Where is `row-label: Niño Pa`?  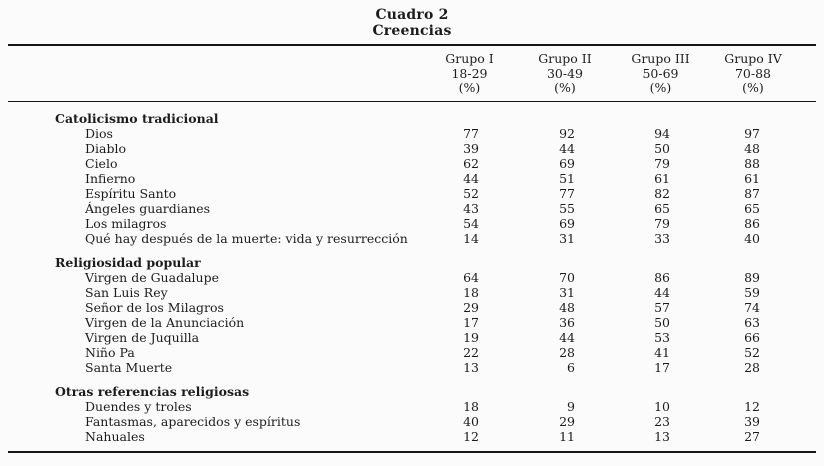
row-label: Niño Pa is located at coordinates (110, 352).